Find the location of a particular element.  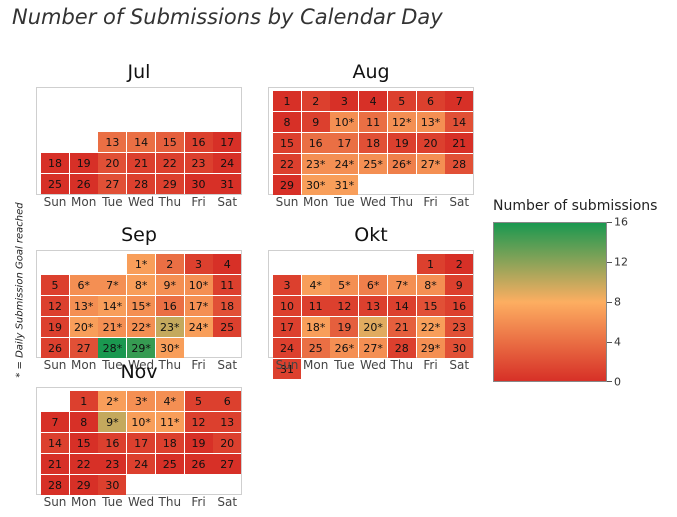

day-cell: 8* is located at coordinates (430, 285).